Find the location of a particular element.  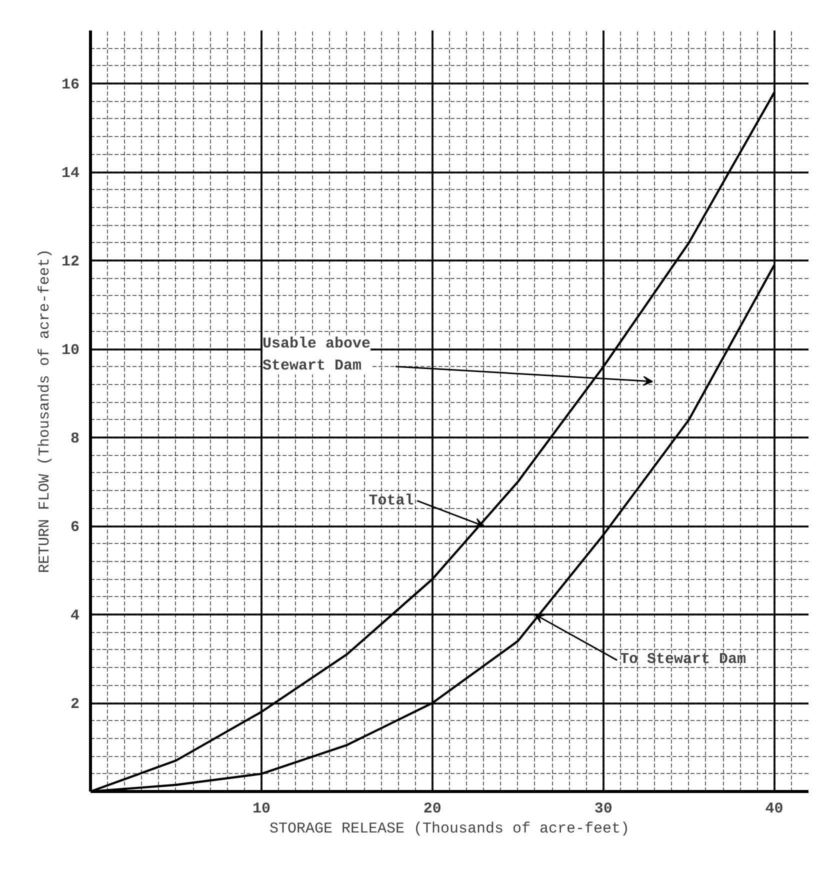

annotation: Total is located at coordinates (391, 501).